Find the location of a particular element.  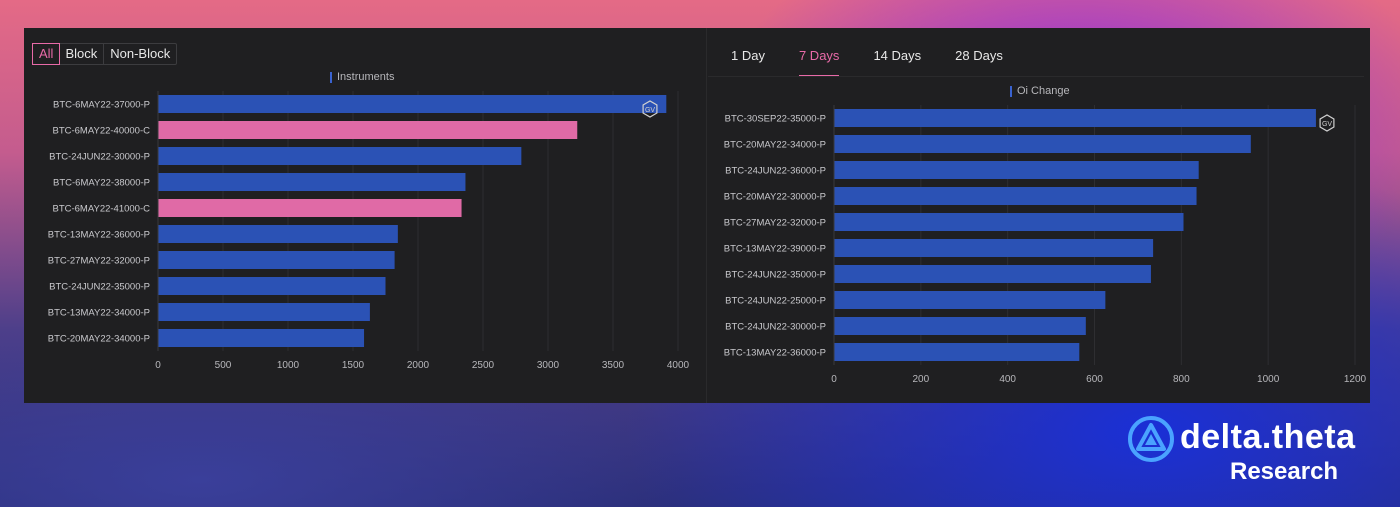

category-label: BTC-13MAY22-39000-P is located at coordinates (775, 249).